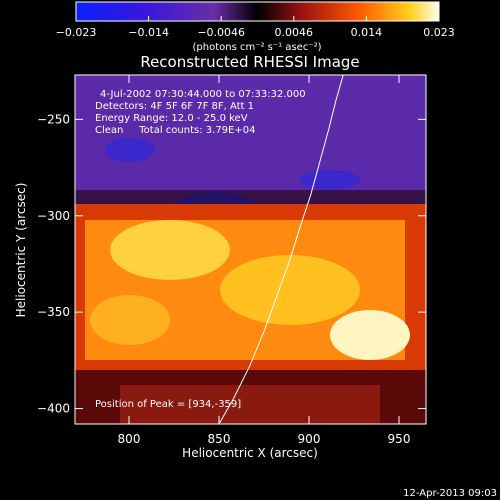 The height and width of the screenshot is (500, 500). Describe the element at coordinates (439, 32) in the screenshot. I see `colorbar-tick-label: 0.023` at that location.